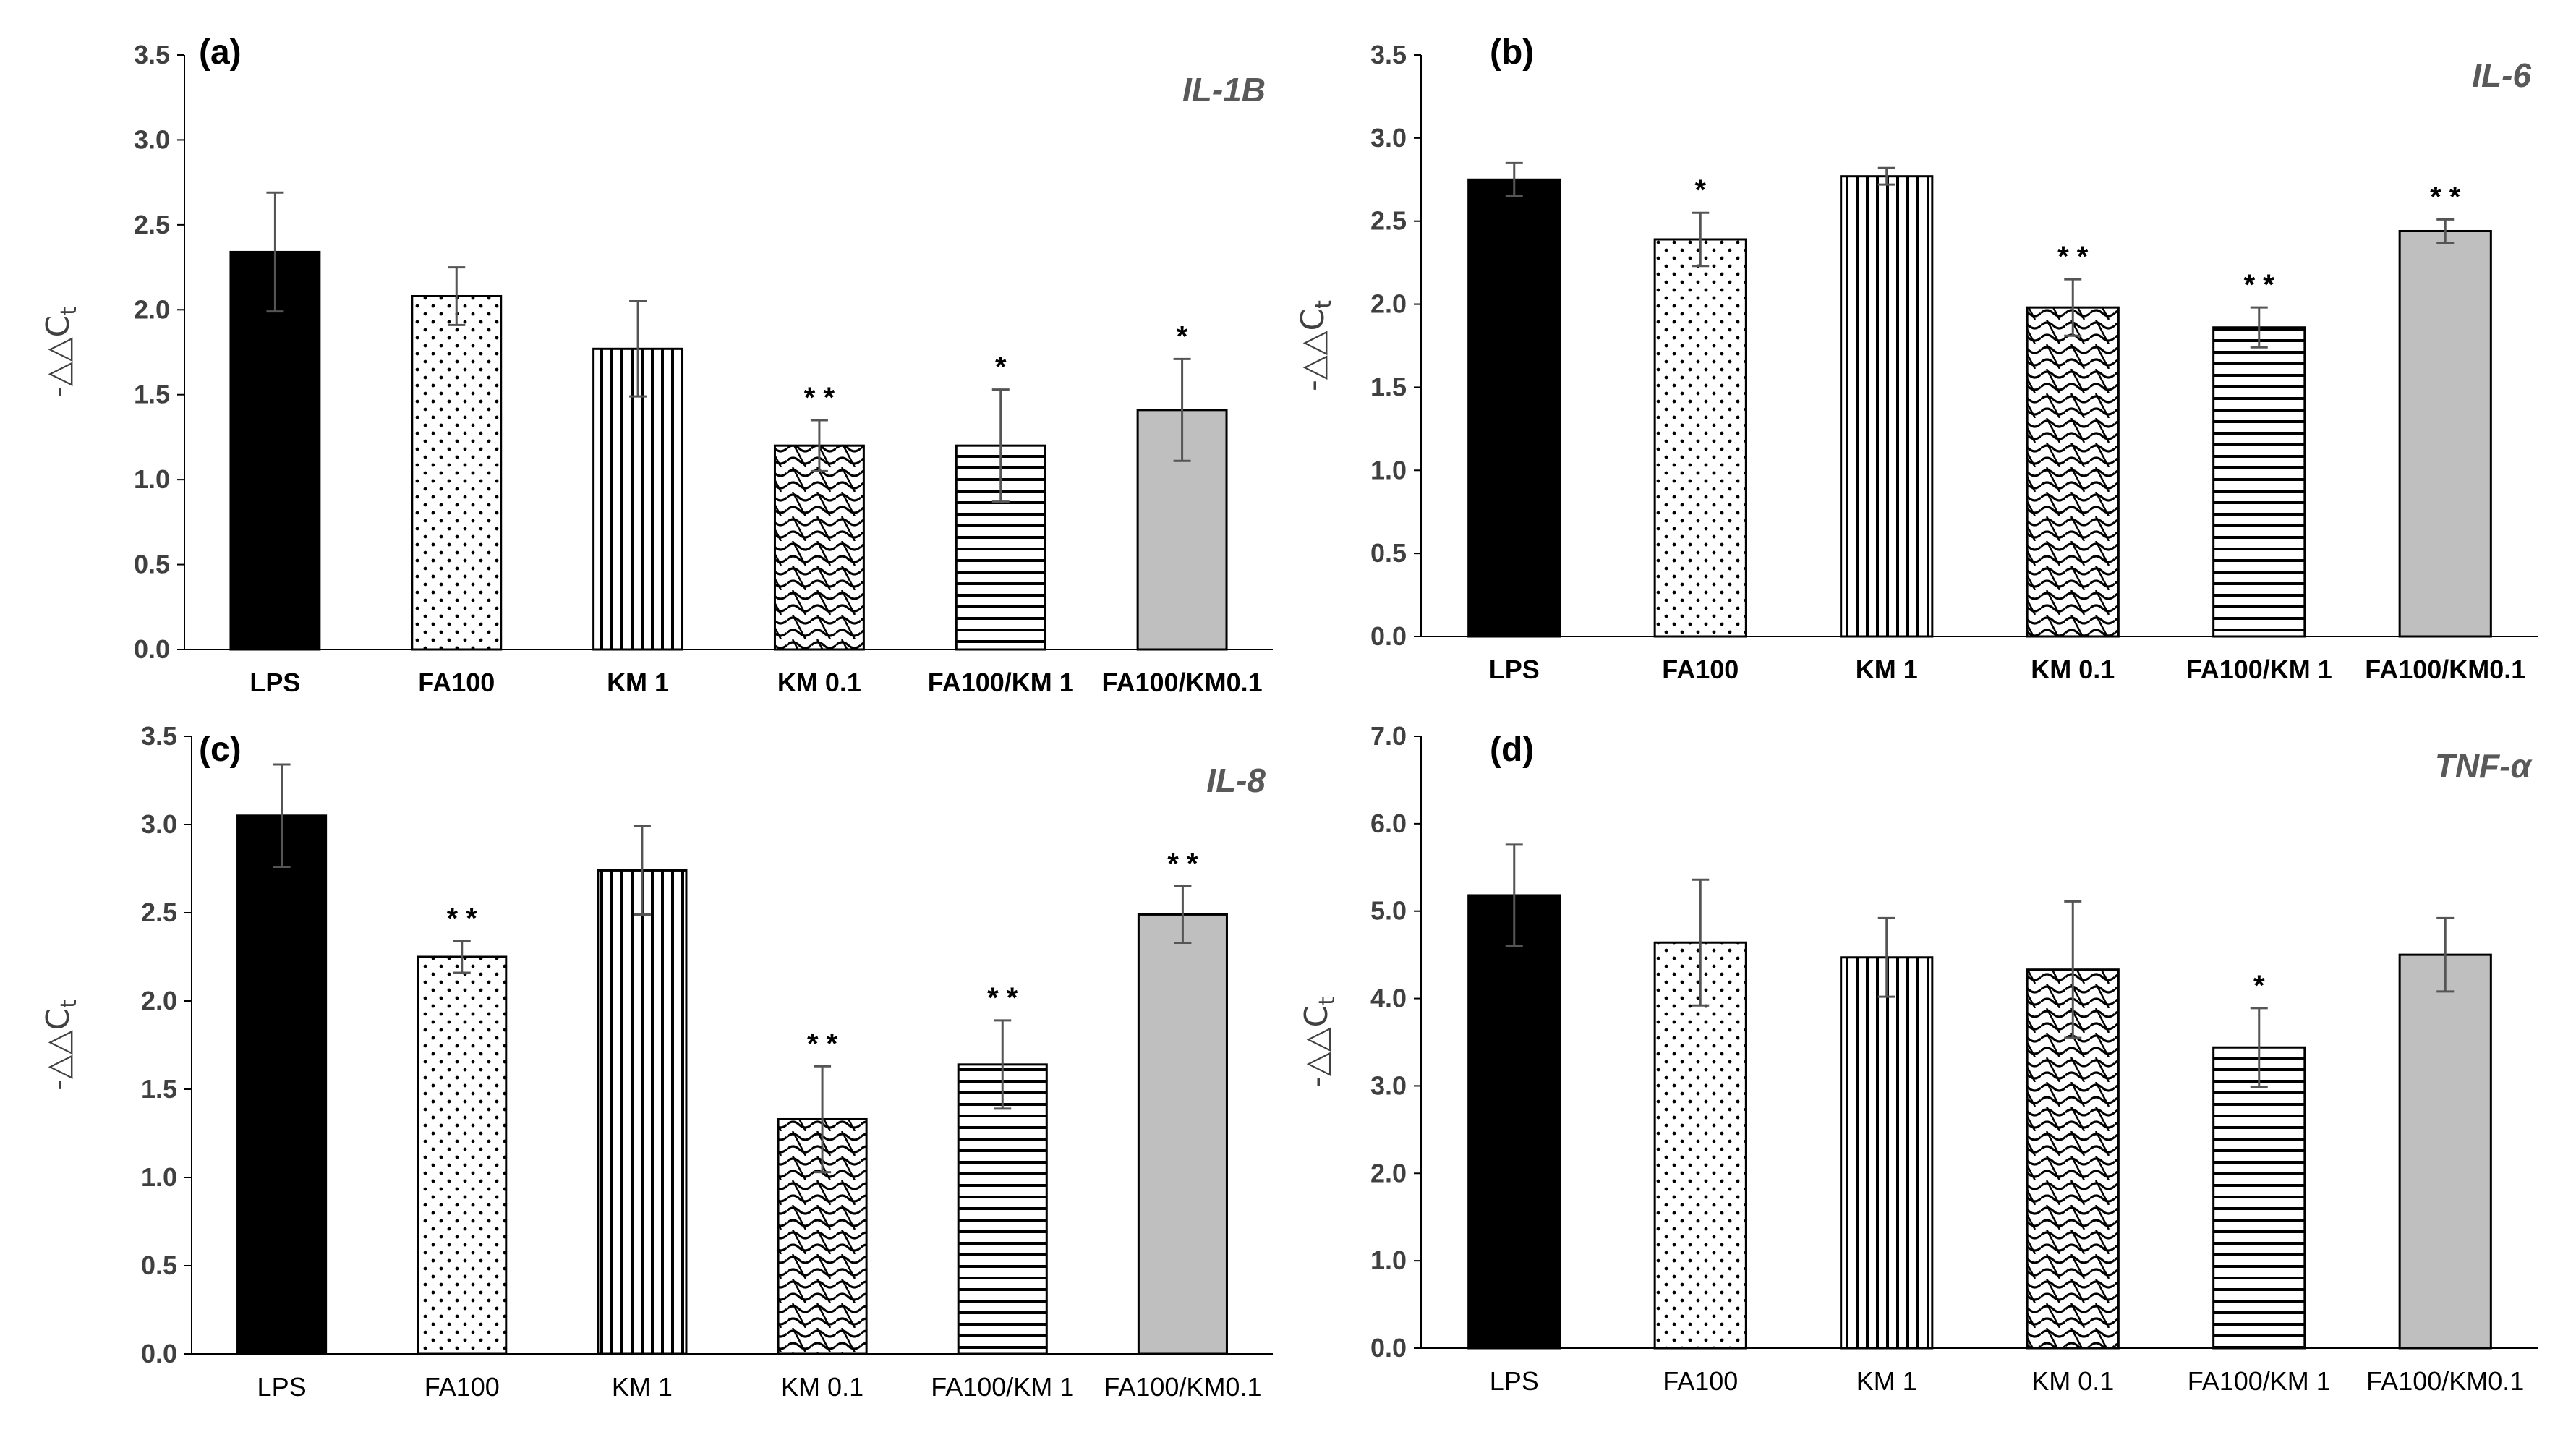 The height and width of the screenshot is (1440, 2576). Describe the element at coordinates (1388, 999) in the screenshot. I see `y-tick-label: 4.0` at that location.